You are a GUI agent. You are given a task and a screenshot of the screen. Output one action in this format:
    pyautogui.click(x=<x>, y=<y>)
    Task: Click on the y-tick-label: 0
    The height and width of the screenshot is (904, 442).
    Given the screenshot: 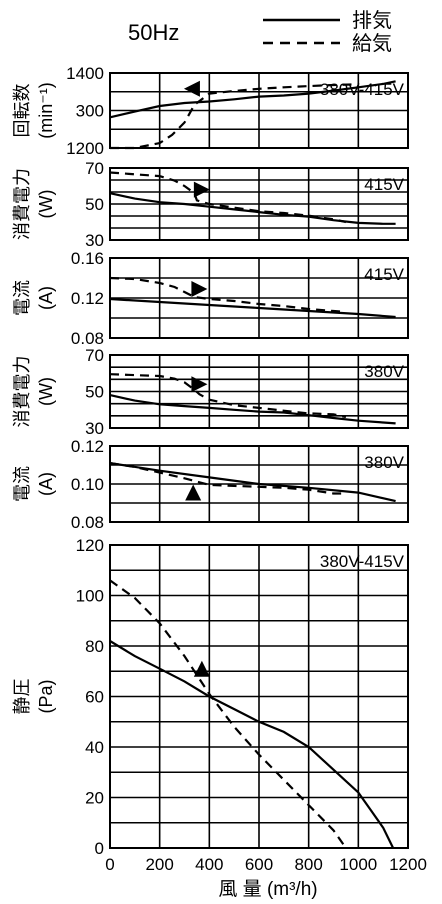 What is the action you would take?
    pyautogui.click(x=99, y=848)
    